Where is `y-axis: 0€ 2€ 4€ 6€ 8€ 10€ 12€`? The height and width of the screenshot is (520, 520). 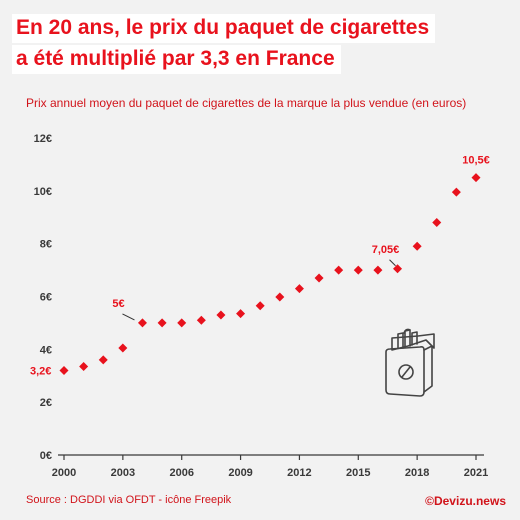
y-axis: 0€ 2€ 4€ 6€ 8€ 10€ 12€ is located at coordinates (43, 297).